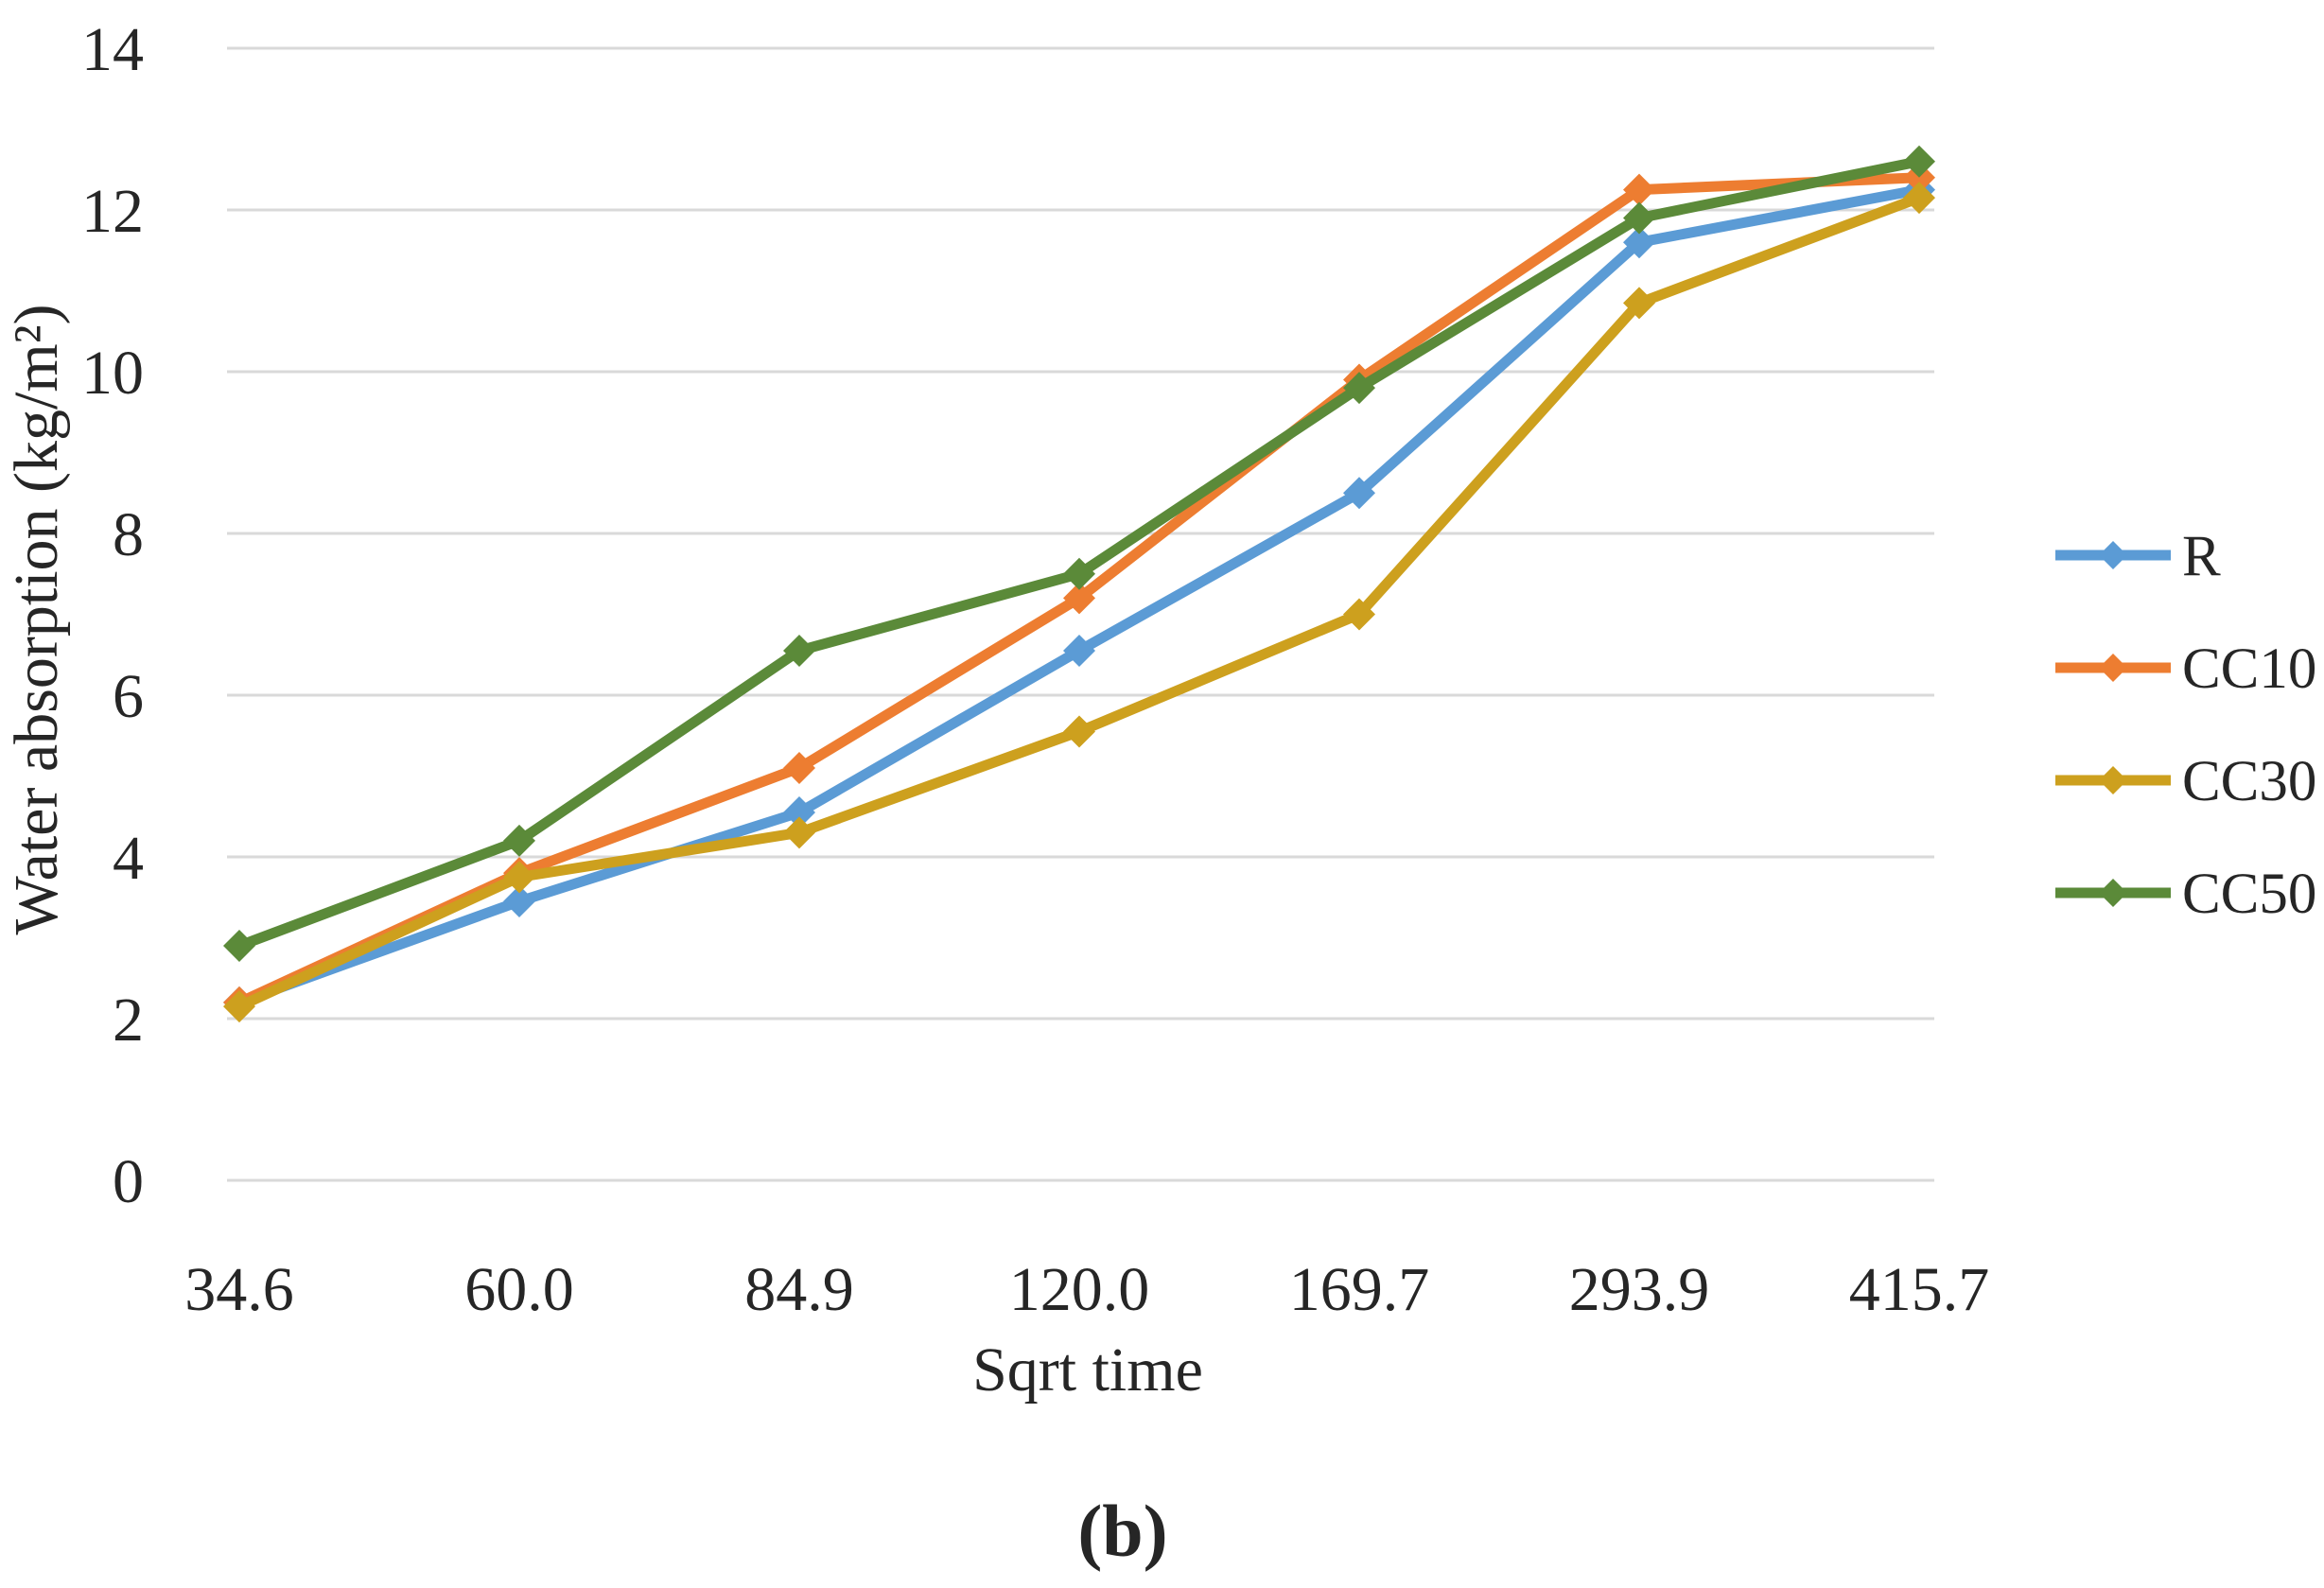  What do you see at coordinates (1079, 651) in the screenshot?
I see `data-point-R-120.0` at bounding box center [1079, 651].